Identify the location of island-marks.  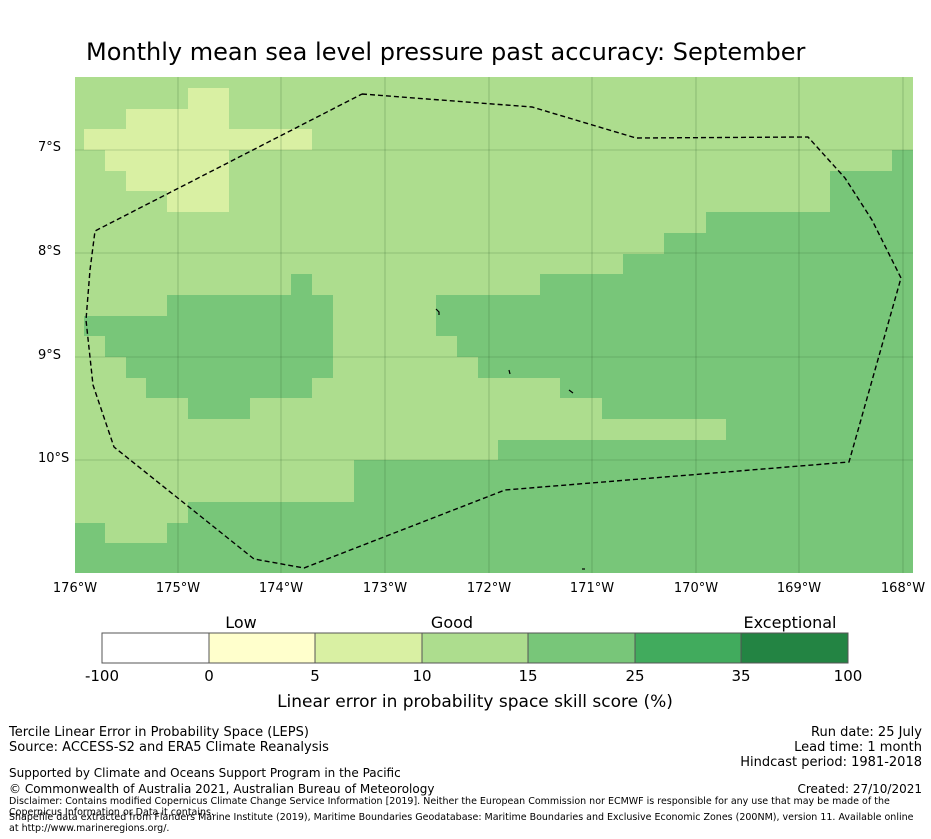
(510, 439).